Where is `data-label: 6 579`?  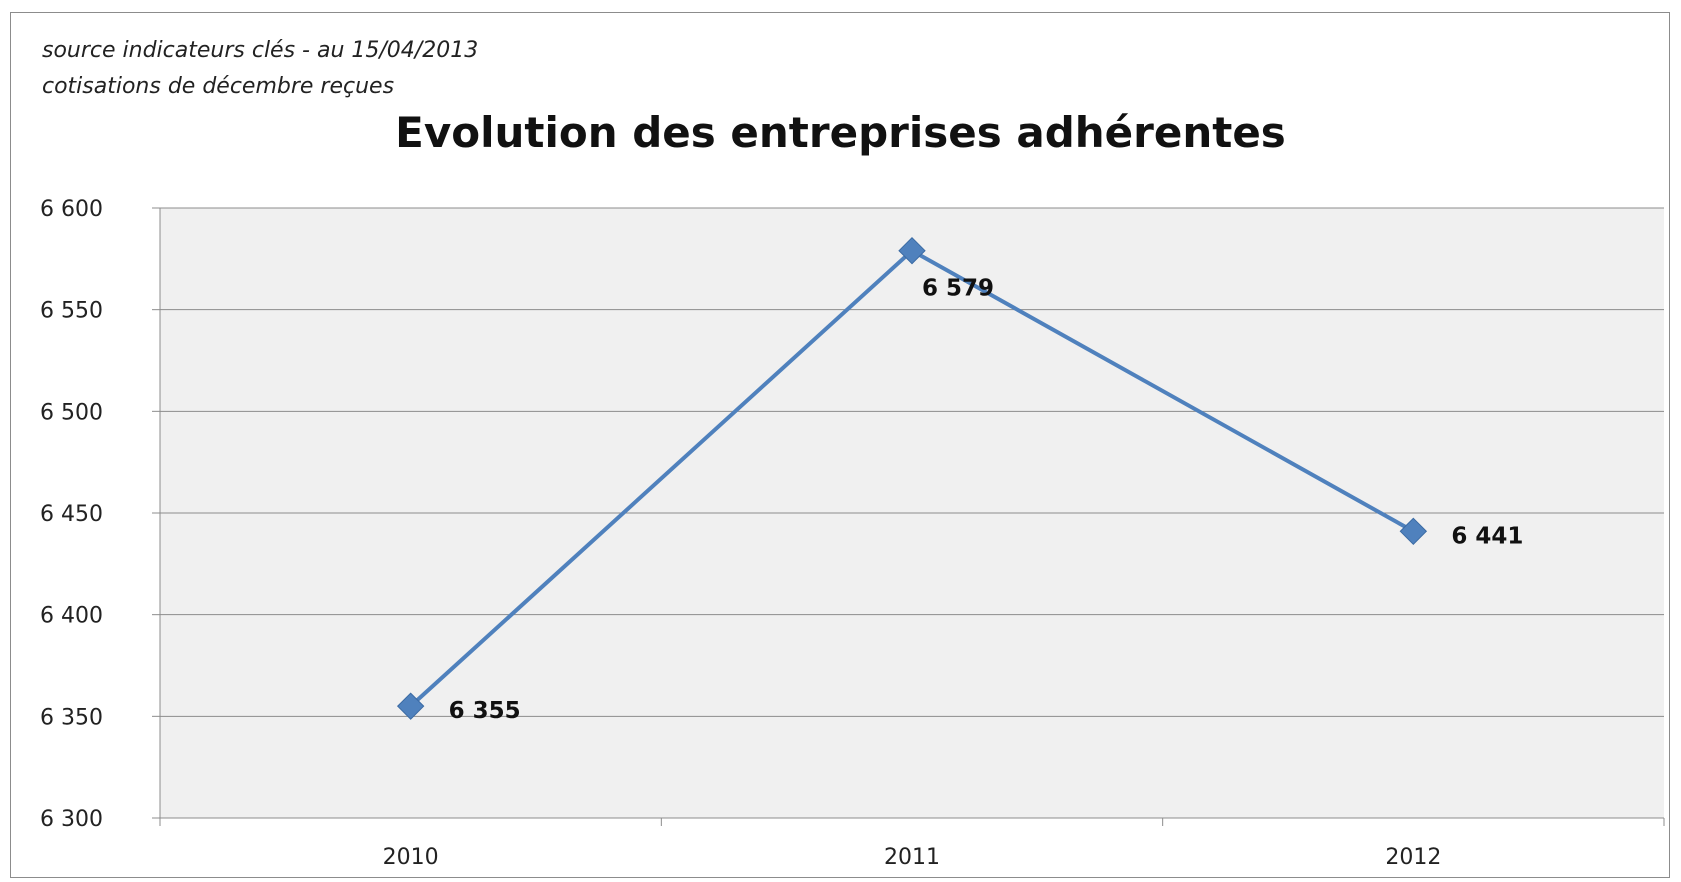 data-label: 6 579 is located at coordinates (958, 289).